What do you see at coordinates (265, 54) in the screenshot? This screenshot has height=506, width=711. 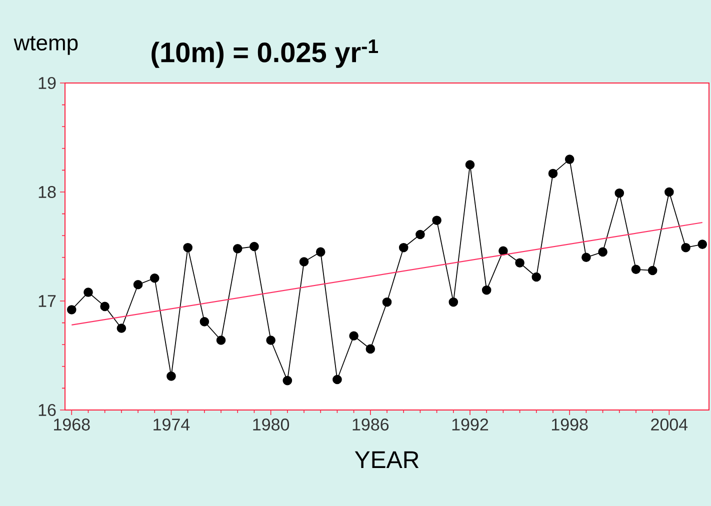 I see `text: (10m) = 0.025 yr$^{-1}$` at bounding box center [265, 54].